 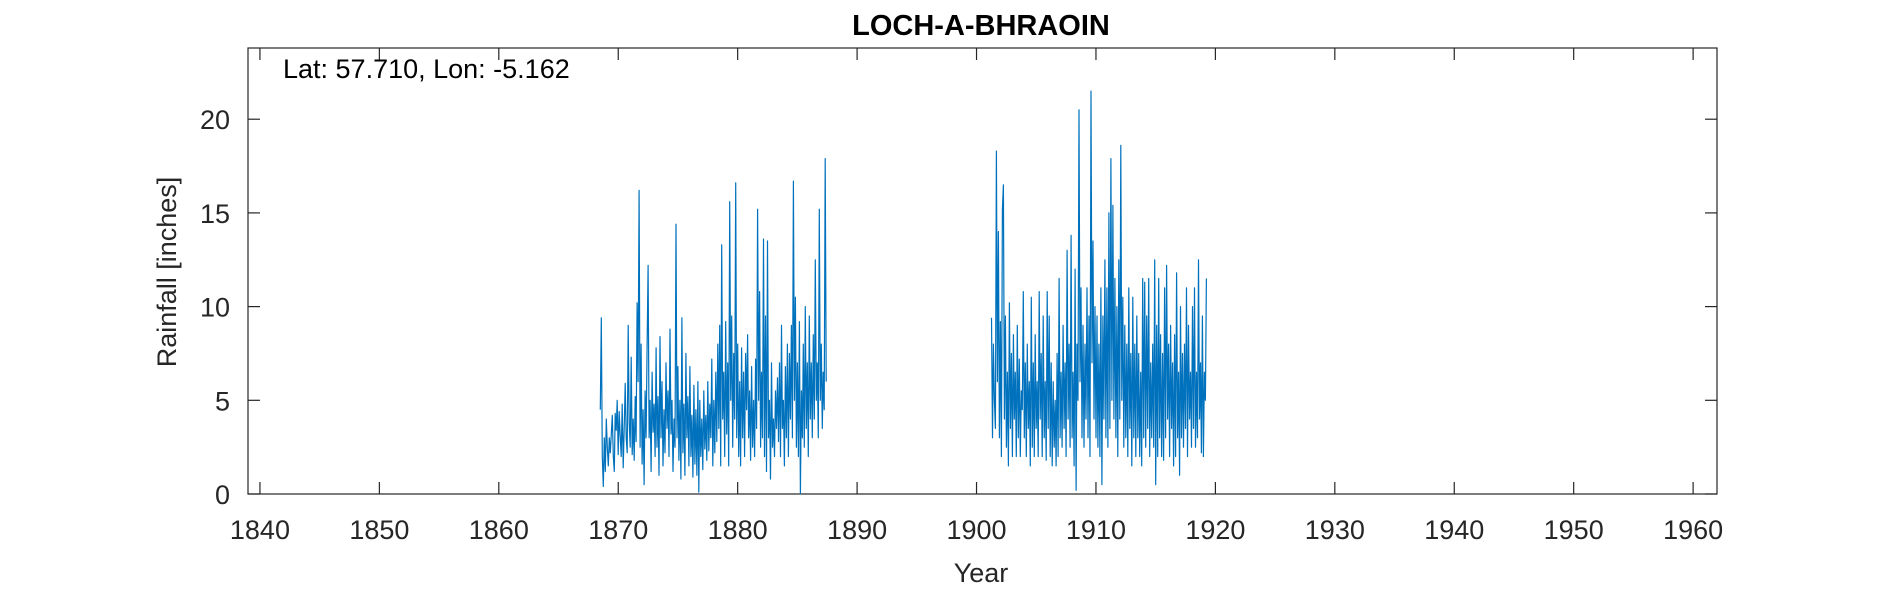 I want to click on x-tick-label: 1860, so click(x=499, y=530).